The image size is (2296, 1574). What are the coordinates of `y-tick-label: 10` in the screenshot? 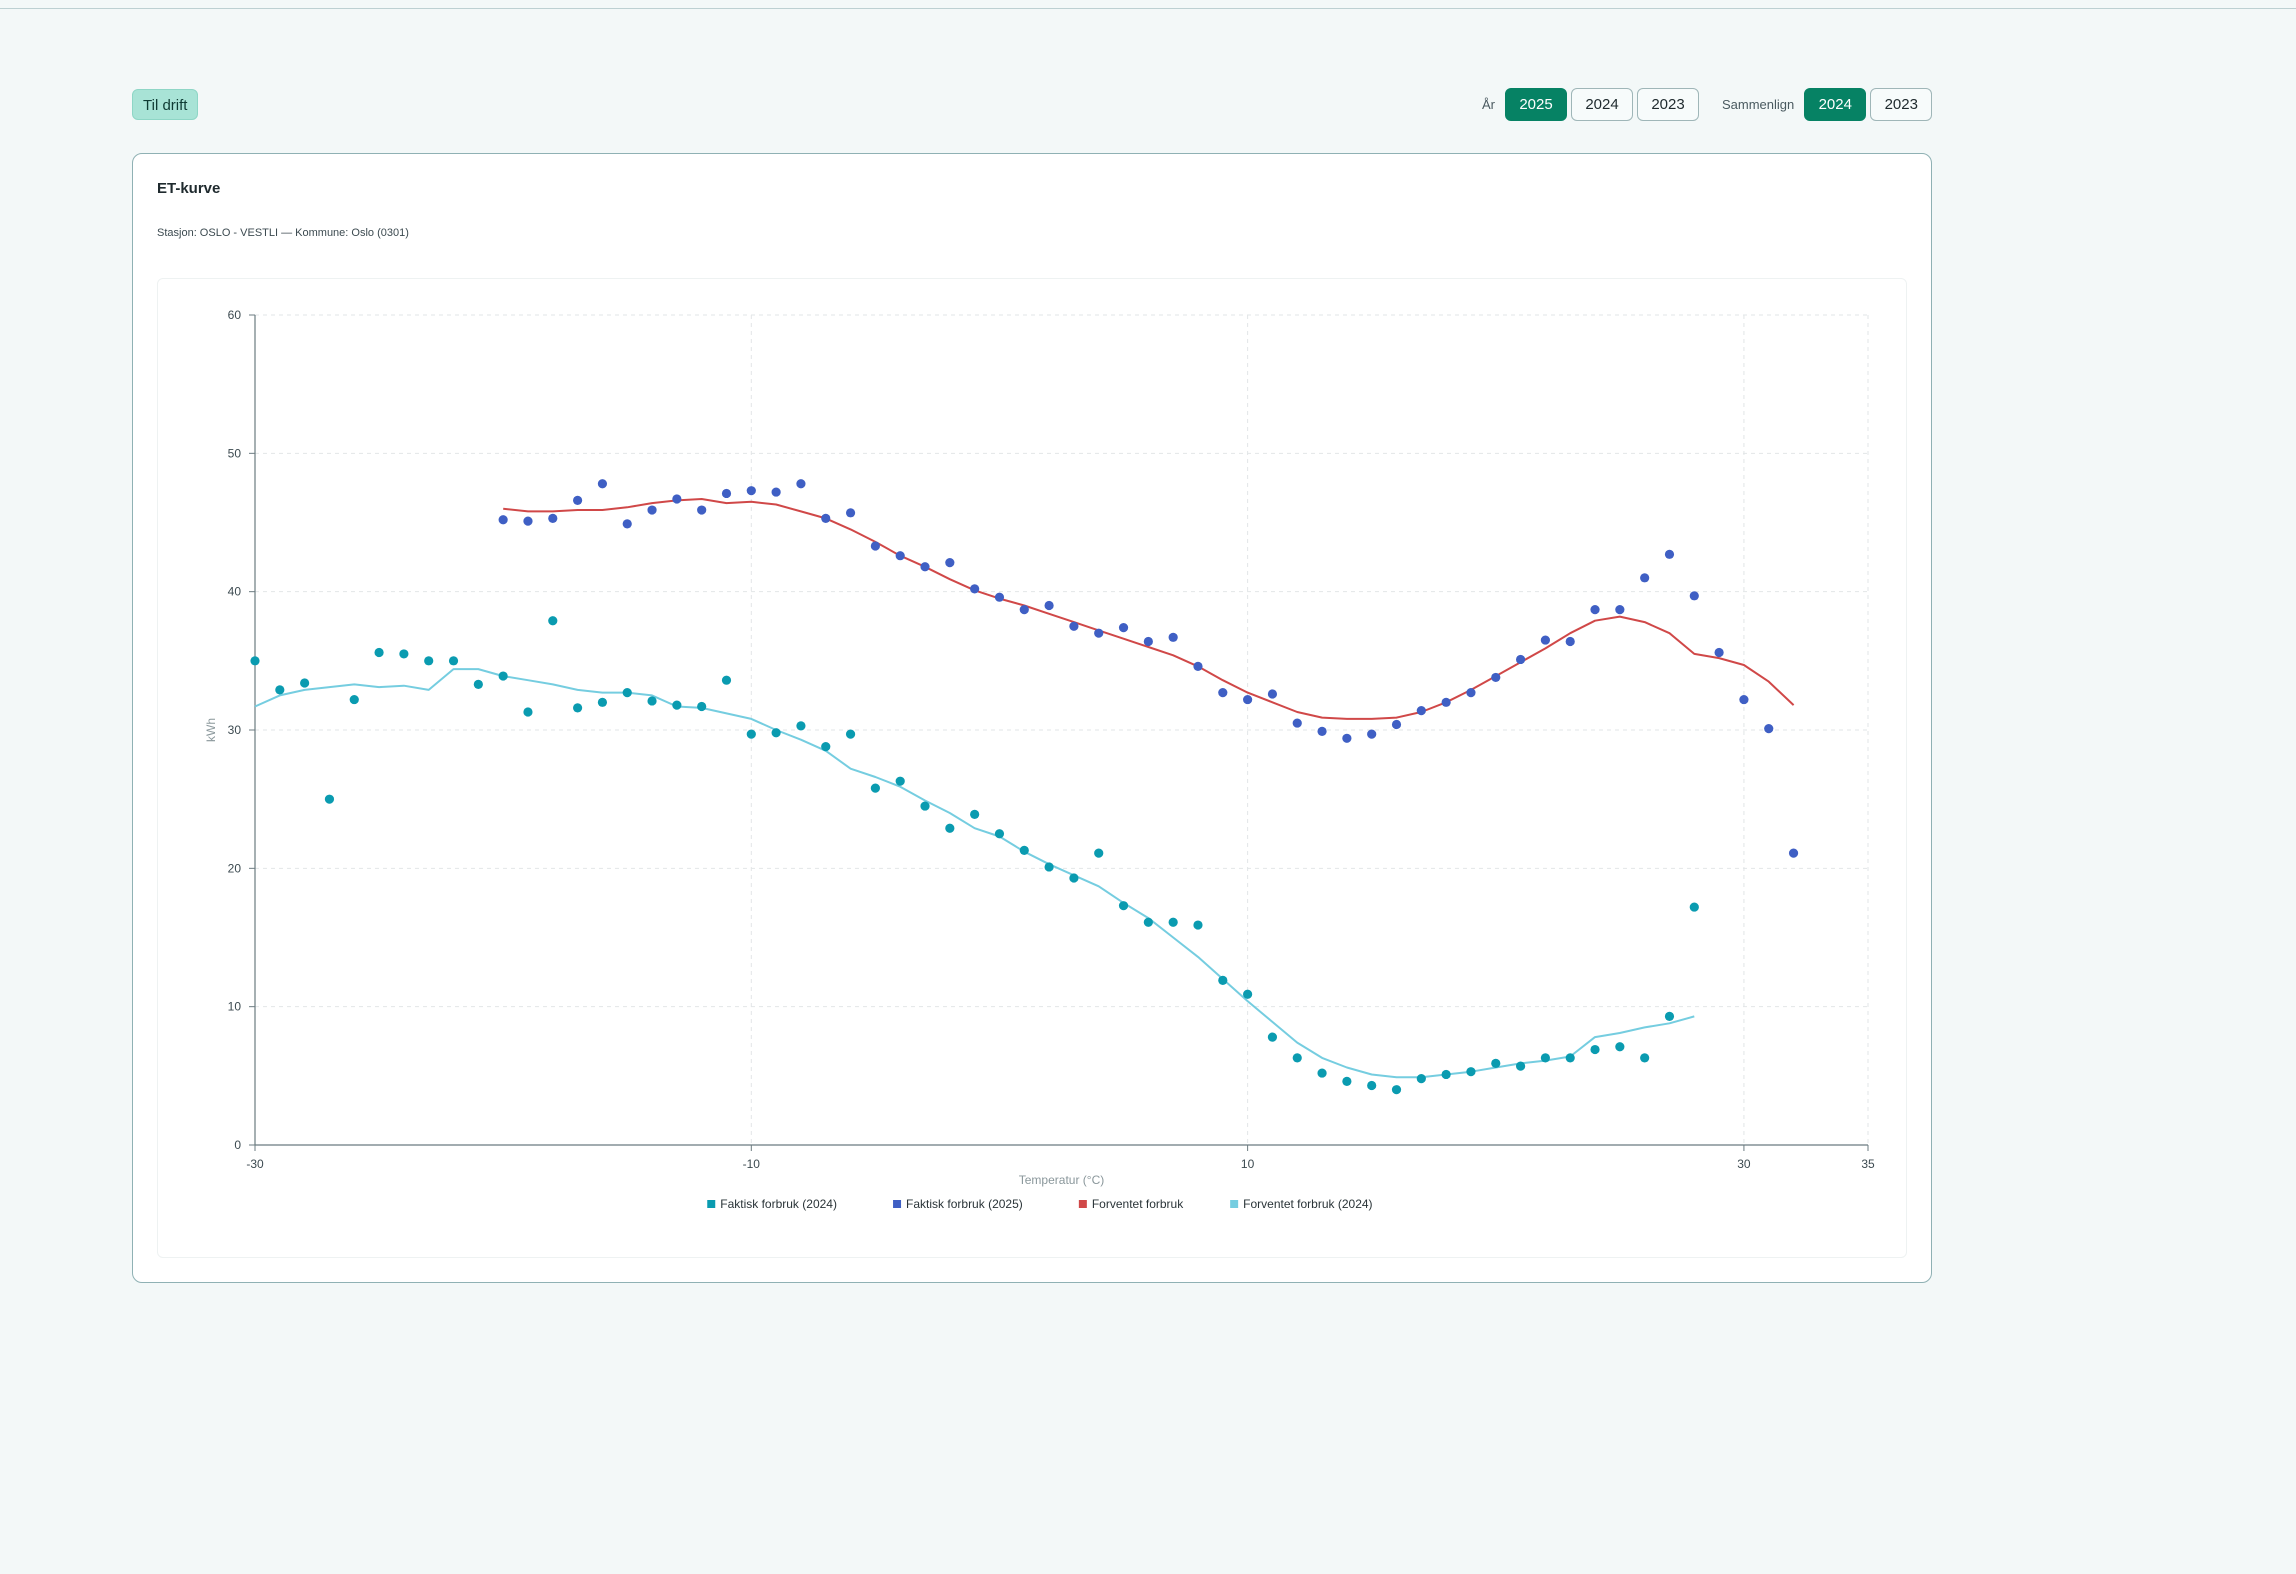 It's located at (235, 1007).